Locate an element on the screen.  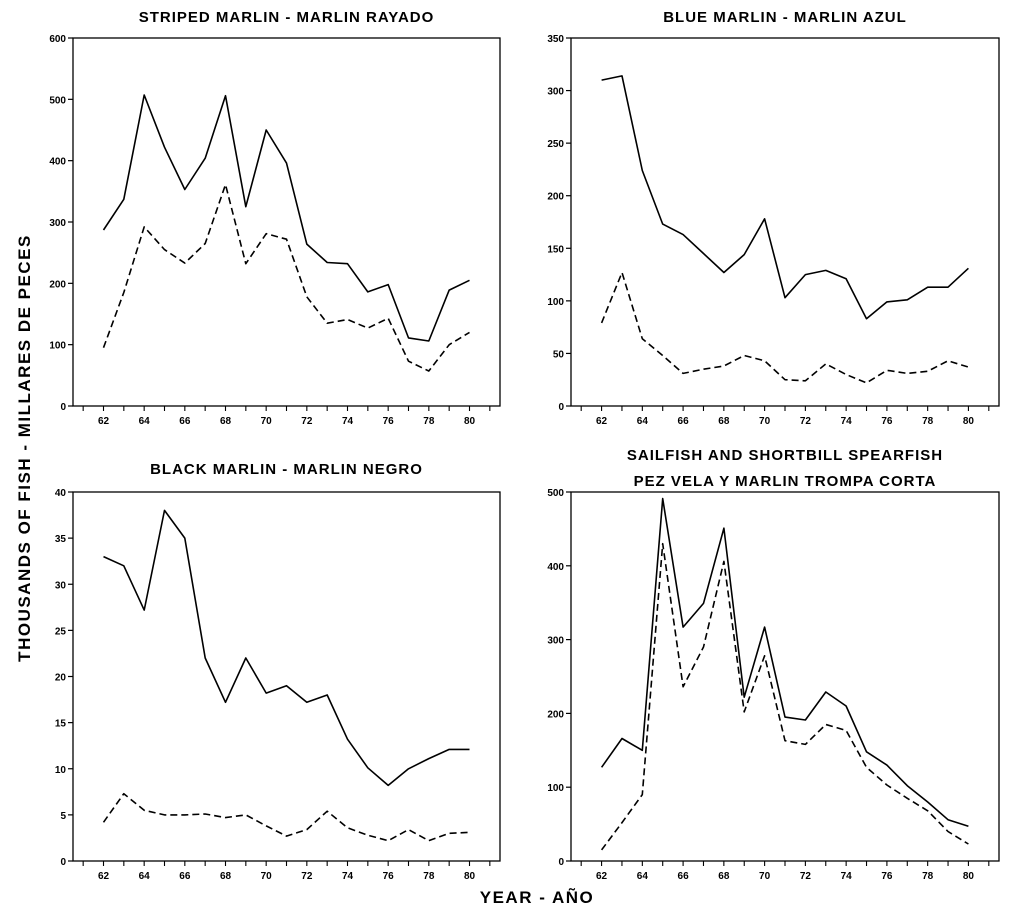
y-tick-label: 40 is located at coordinates (61, 493).